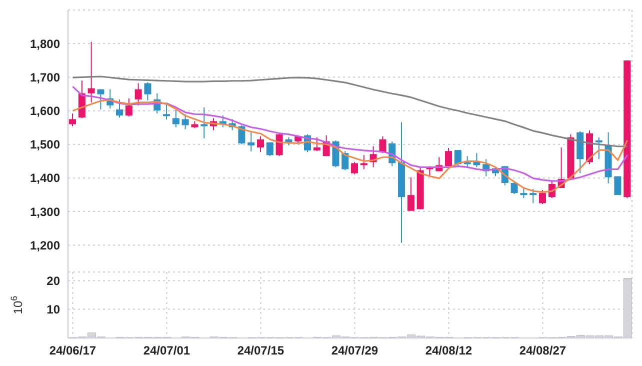  I want to click on y-tick-label: 1,500, so click(45, 145).